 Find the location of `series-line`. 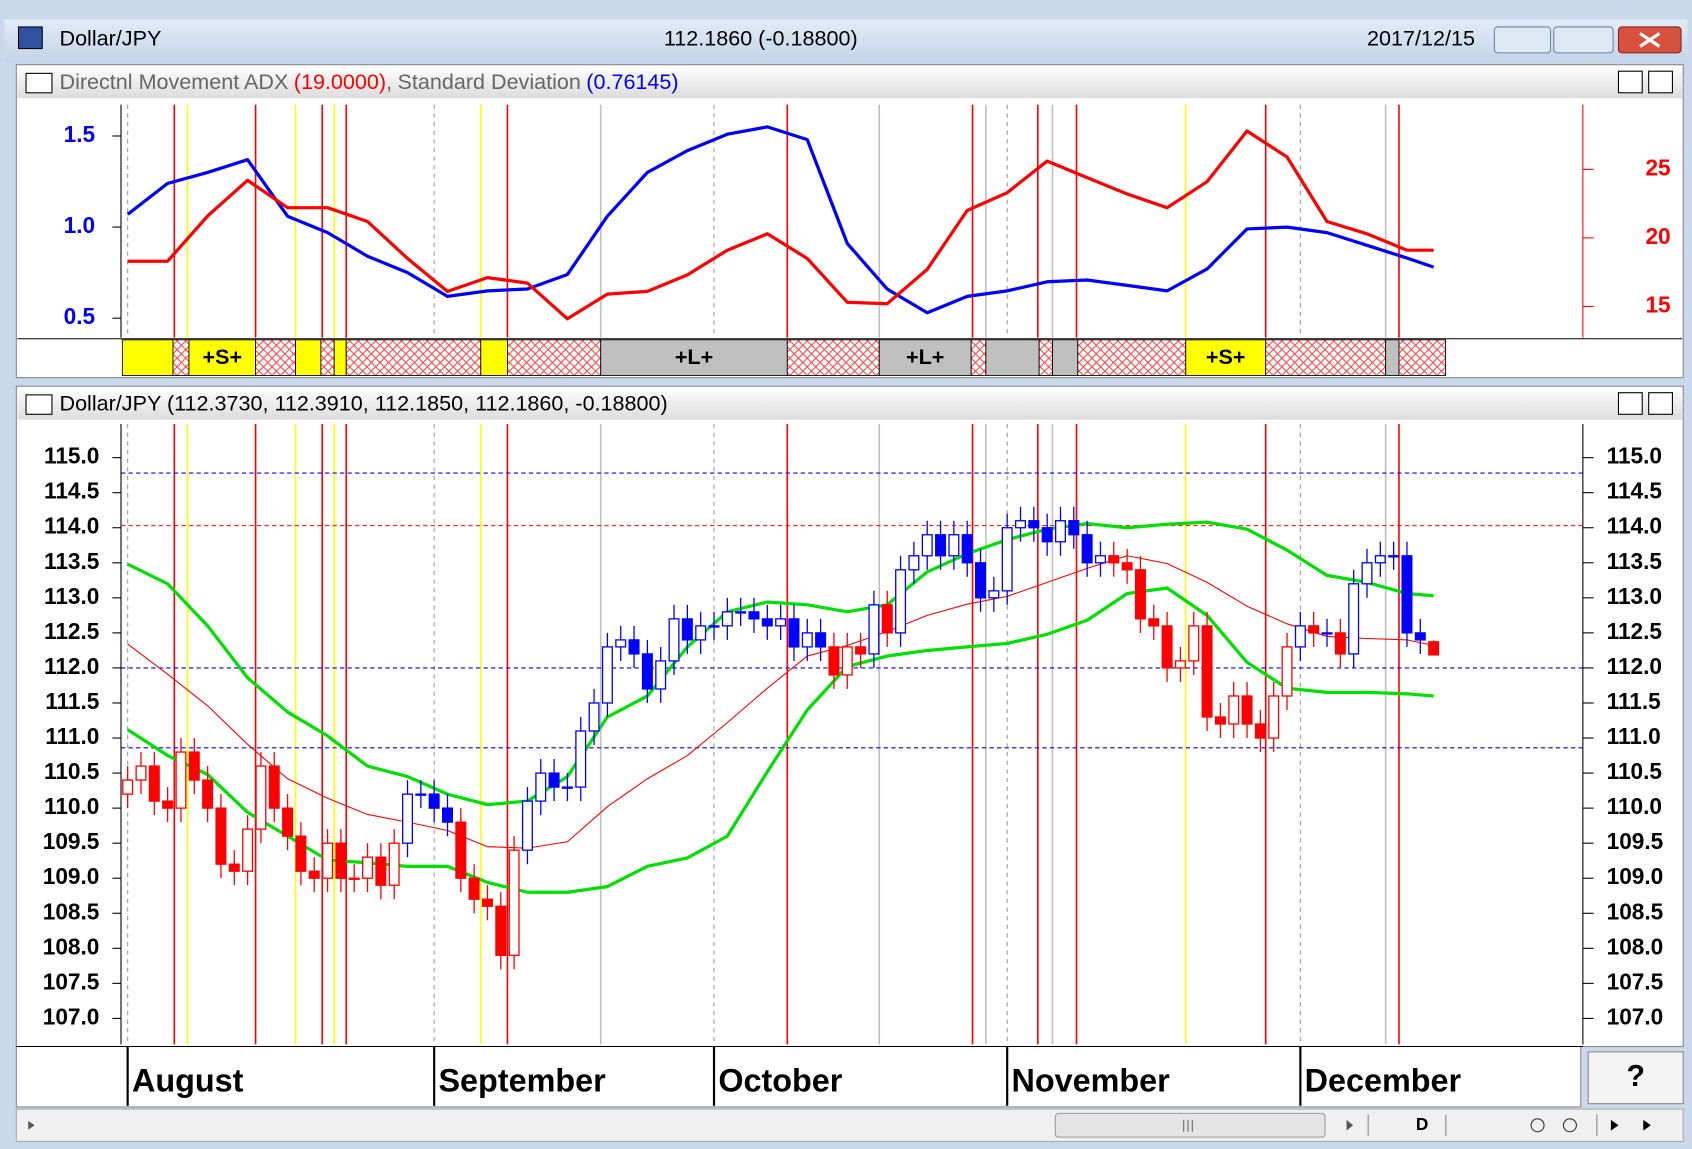

series-line is located at coordinates (780, 225).